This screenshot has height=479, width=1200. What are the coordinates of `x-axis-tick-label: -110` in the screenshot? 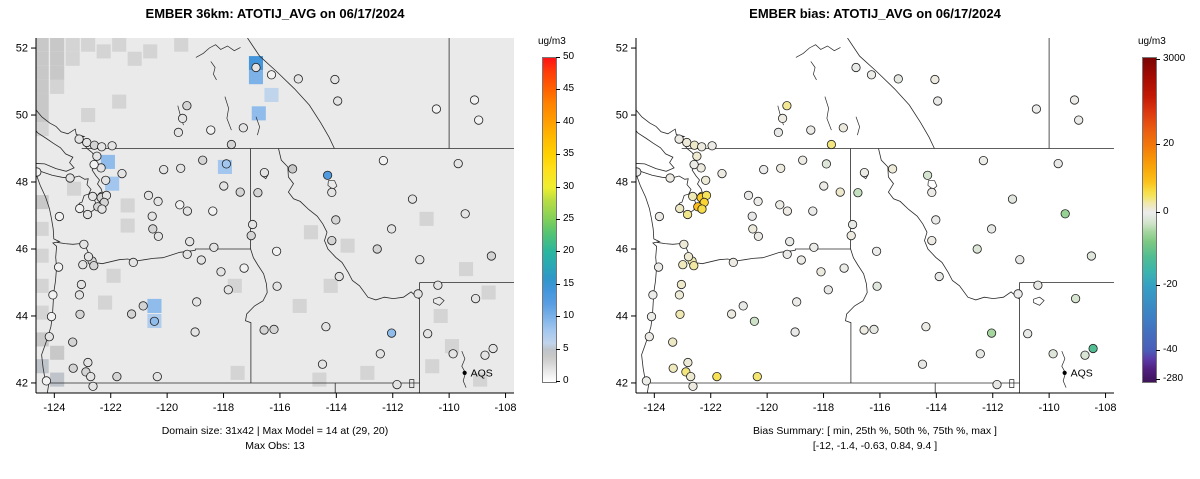 It's located at (1049, 408).